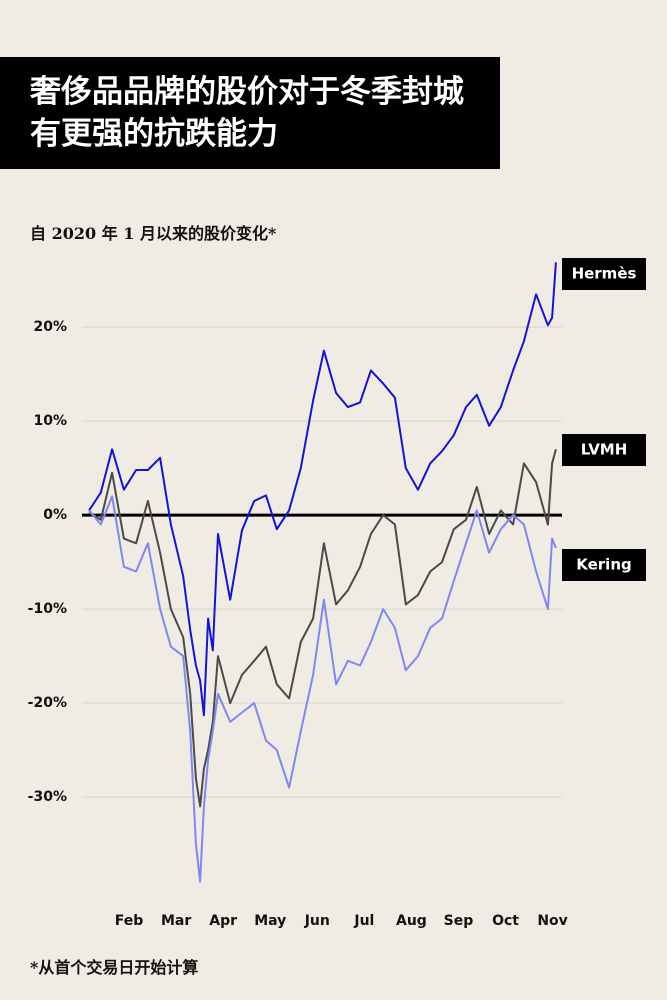  What do you see at coordinates (47, 609) in the screenshot?
I see `y-tick-label: -10%` at bounding box center [47, 609].